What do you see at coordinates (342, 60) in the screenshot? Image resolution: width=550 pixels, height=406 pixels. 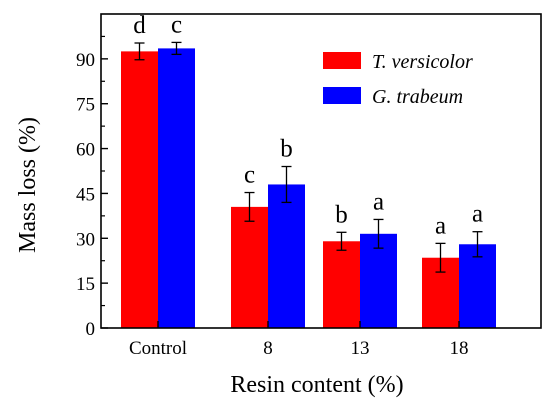 I see `legend-swatch-t-versicolor` at bounding box center [342, 60].